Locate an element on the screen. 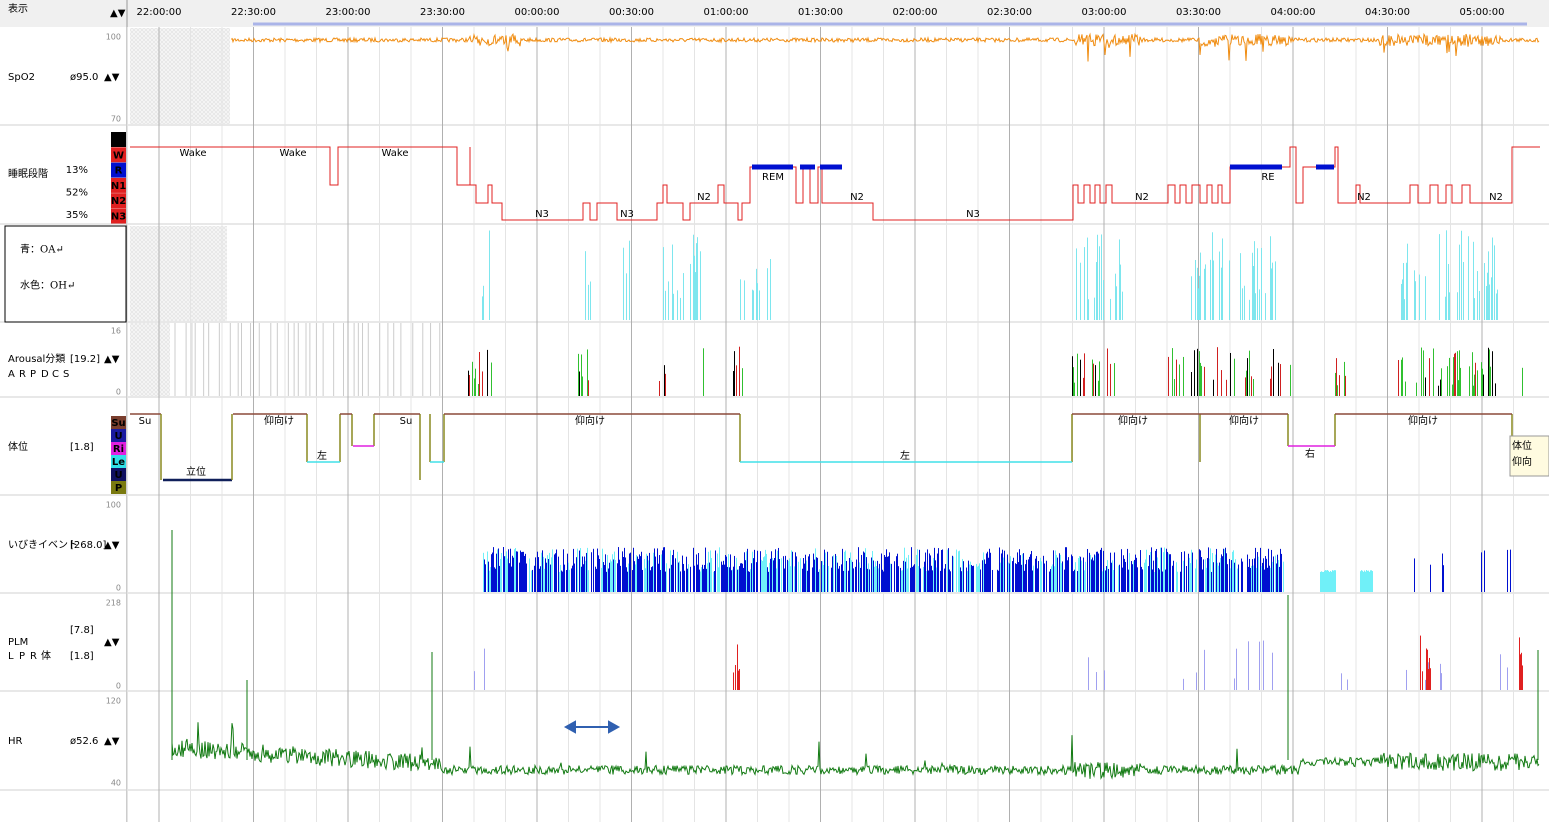  time-label: 23:30:00 is located at coordinates (442, 12).